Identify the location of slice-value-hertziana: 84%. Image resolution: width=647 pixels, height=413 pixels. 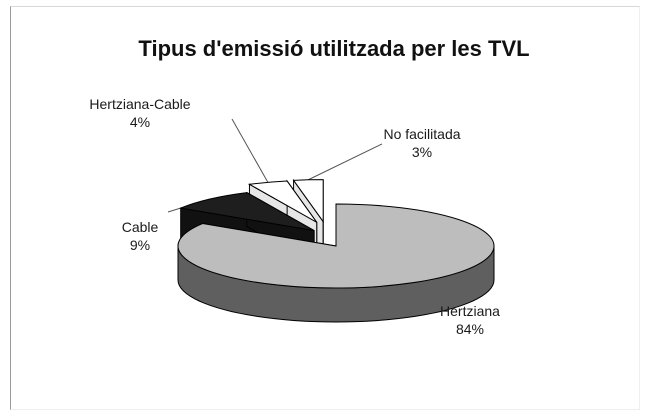
(470, 329).